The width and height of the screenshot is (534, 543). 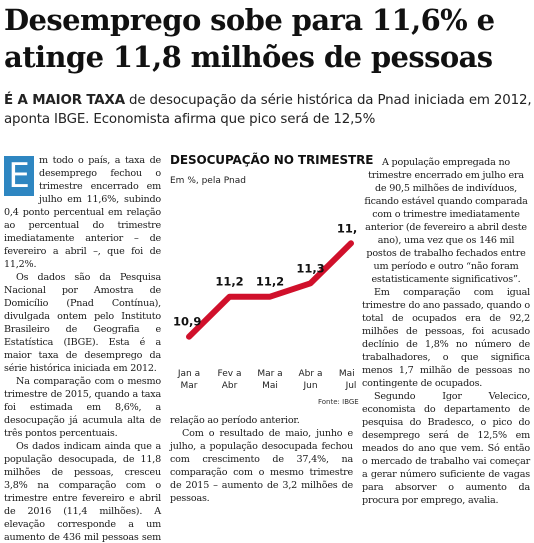 I want to click on subheadline-lead: É A MAIOR TAXA, so click(x=64, y=100).